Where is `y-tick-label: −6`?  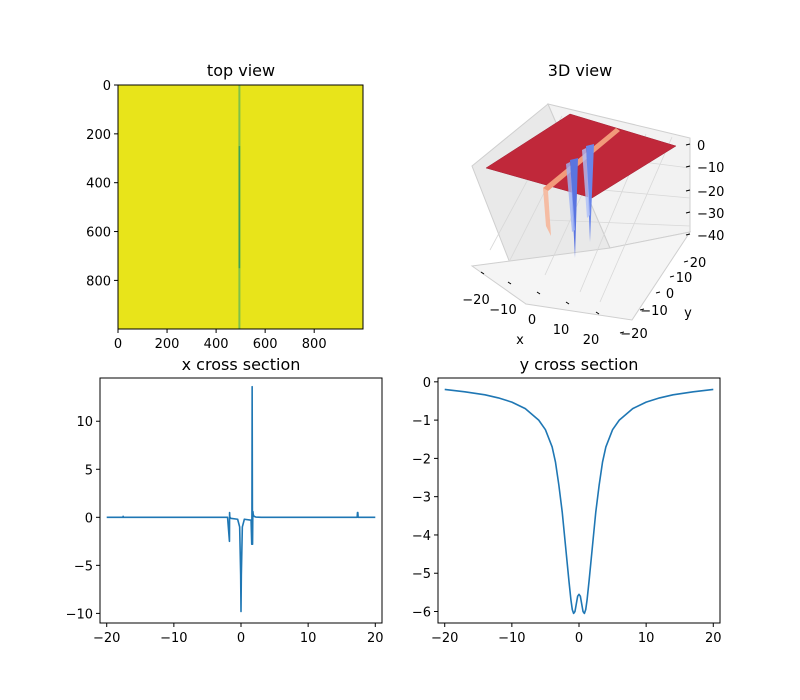
y-tick-label: −6 is located at coordinates (421, 613).